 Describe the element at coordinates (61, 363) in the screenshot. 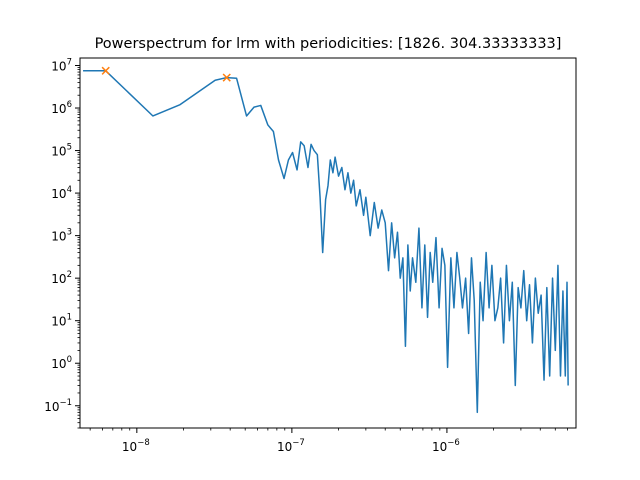

I see `y-tick-label: 10⁰` at that location.